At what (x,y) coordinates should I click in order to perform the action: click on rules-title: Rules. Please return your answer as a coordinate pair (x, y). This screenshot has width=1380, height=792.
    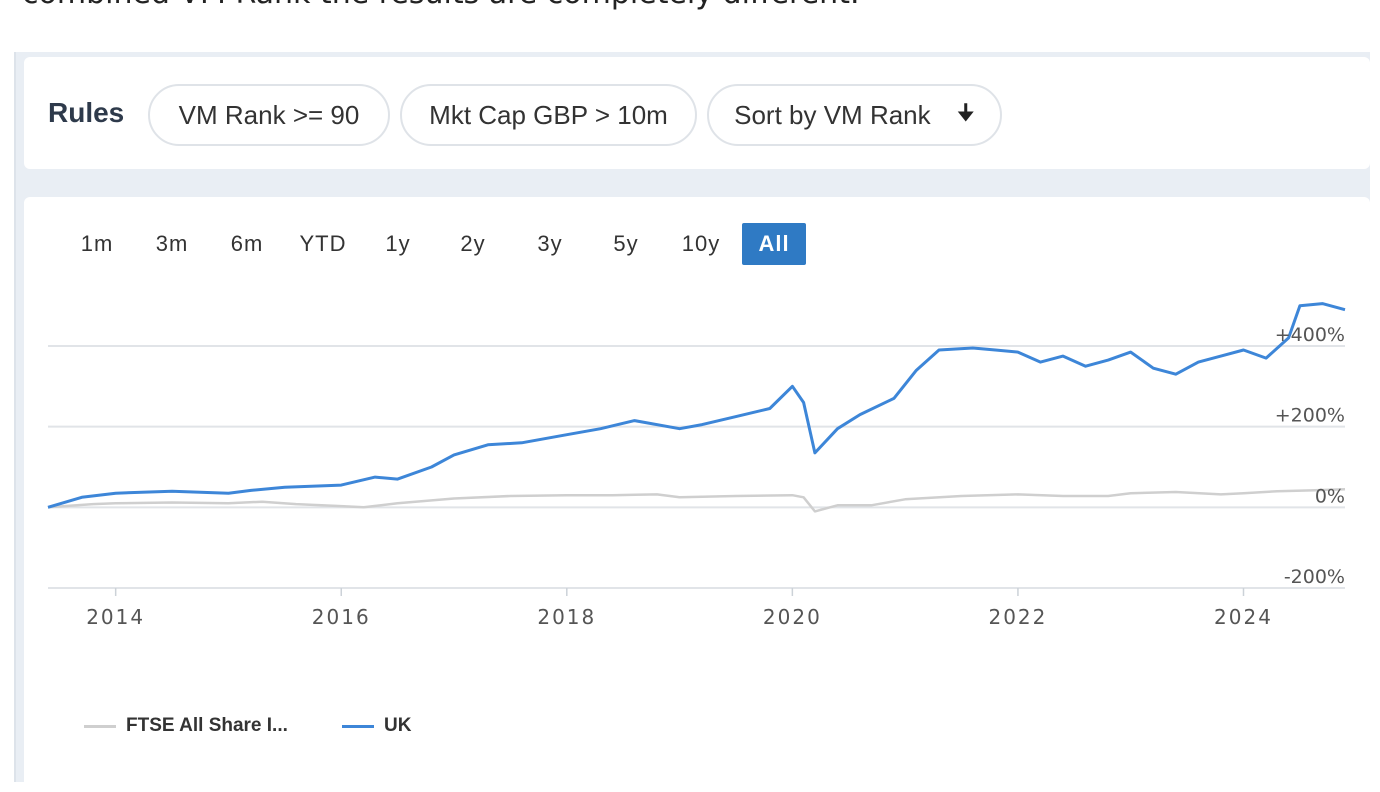
    Looking at the image, I should click on (86, 112).